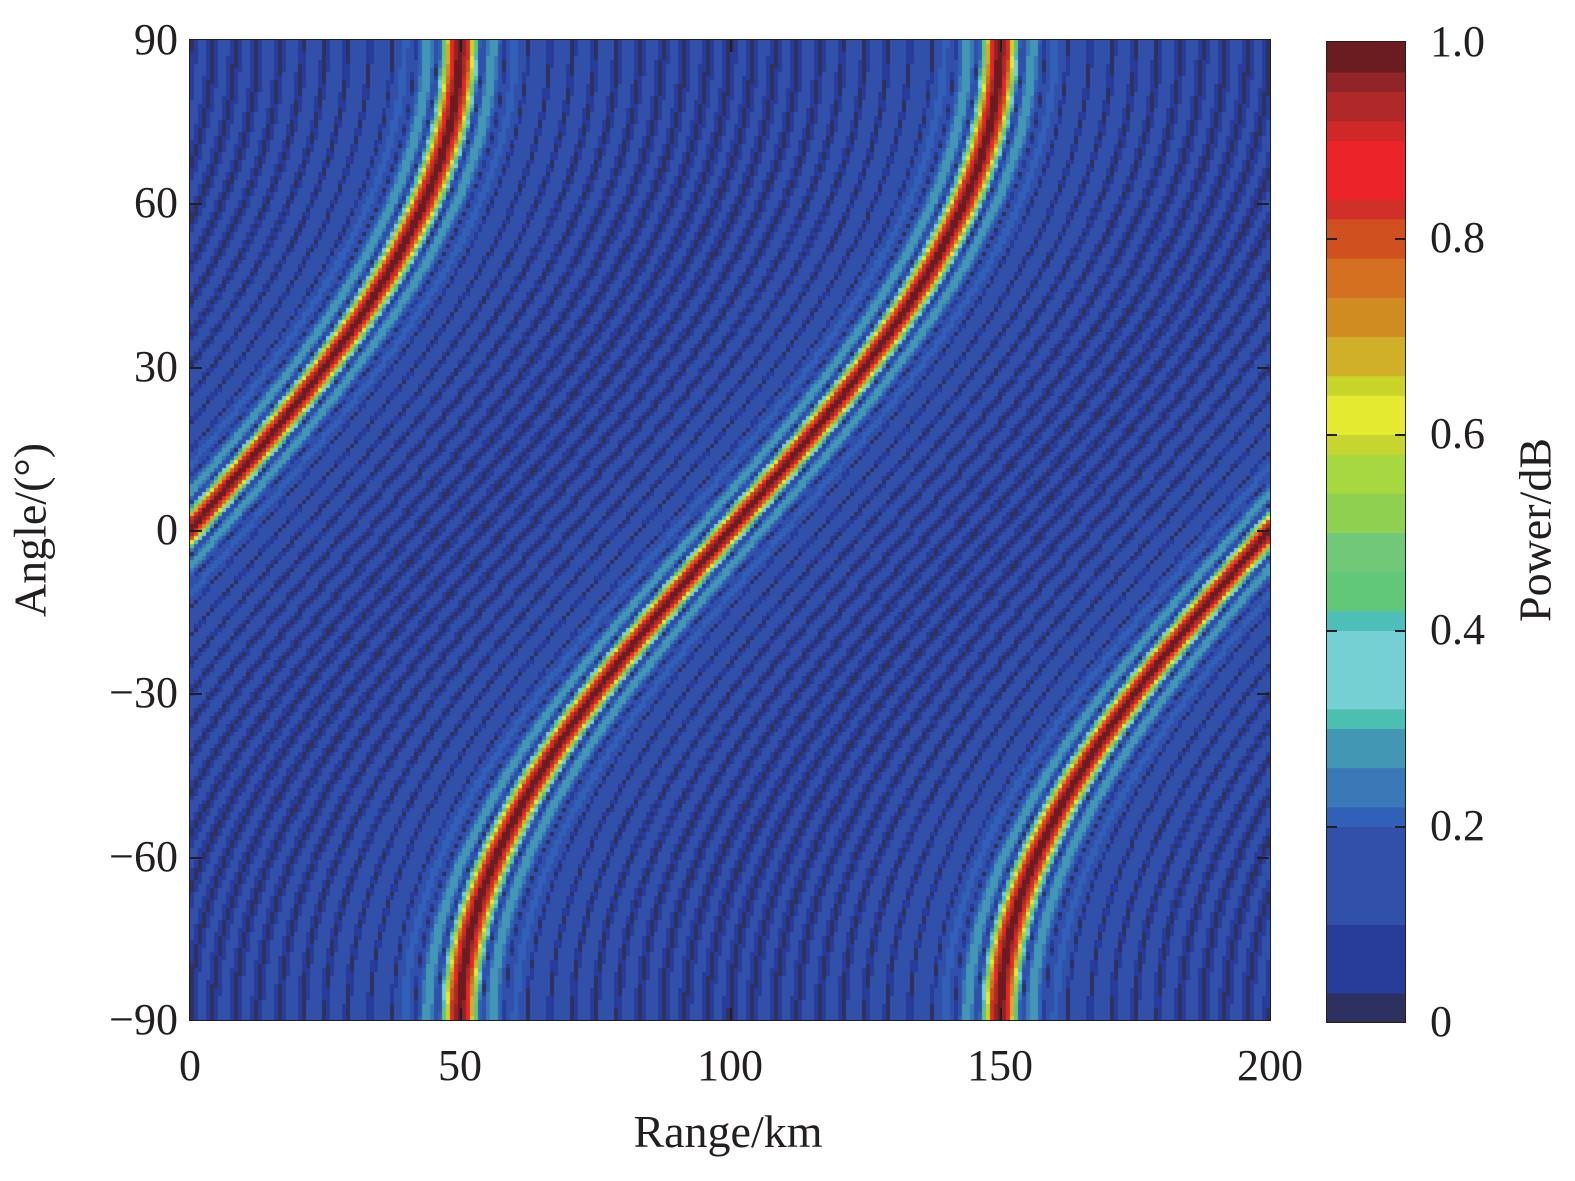 This screenshot has height=1181, width=1575. Describe the element at coordinates (1457, 237) in the screenshot. I see `colorbar-tick-label: 0.8` at that location.